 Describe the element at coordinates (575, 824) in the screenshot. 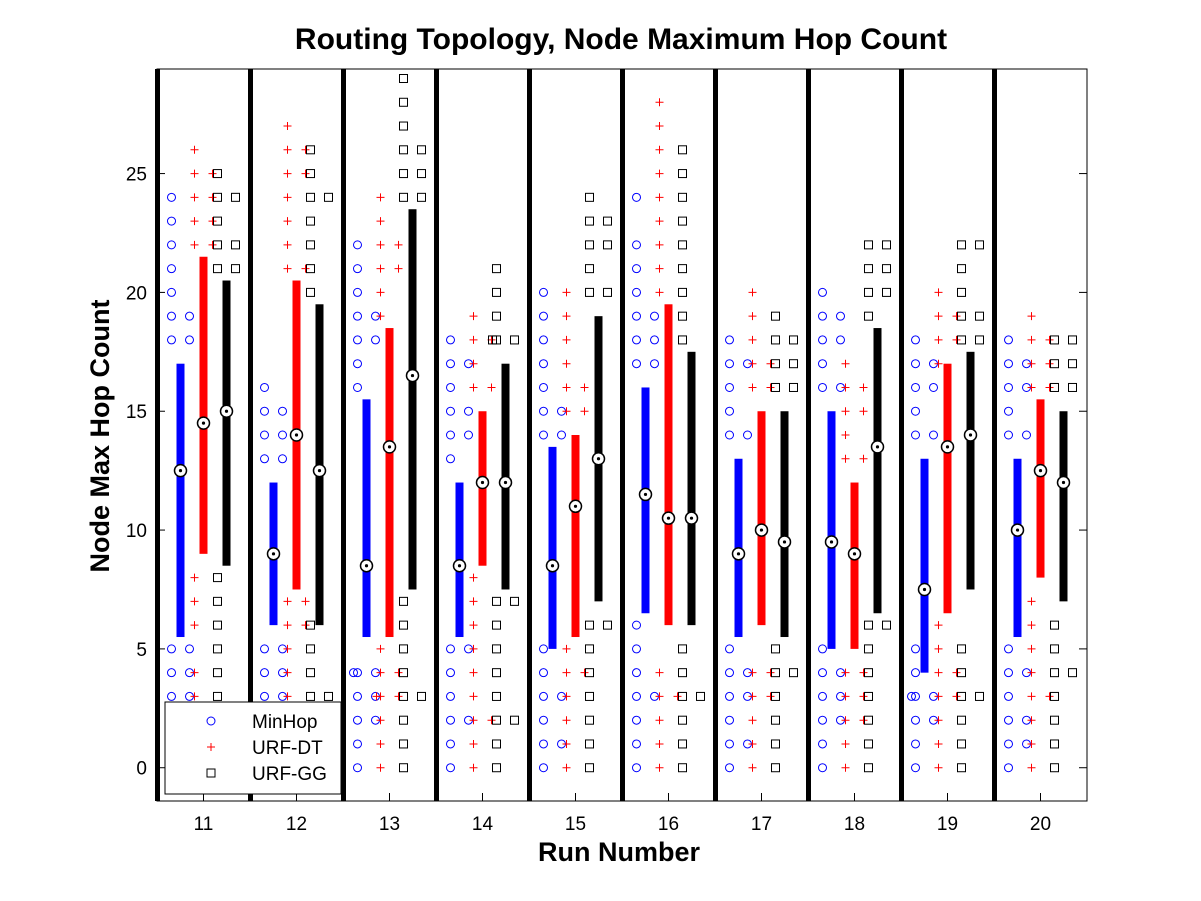

I see `x-tick-label: 15` at that location.